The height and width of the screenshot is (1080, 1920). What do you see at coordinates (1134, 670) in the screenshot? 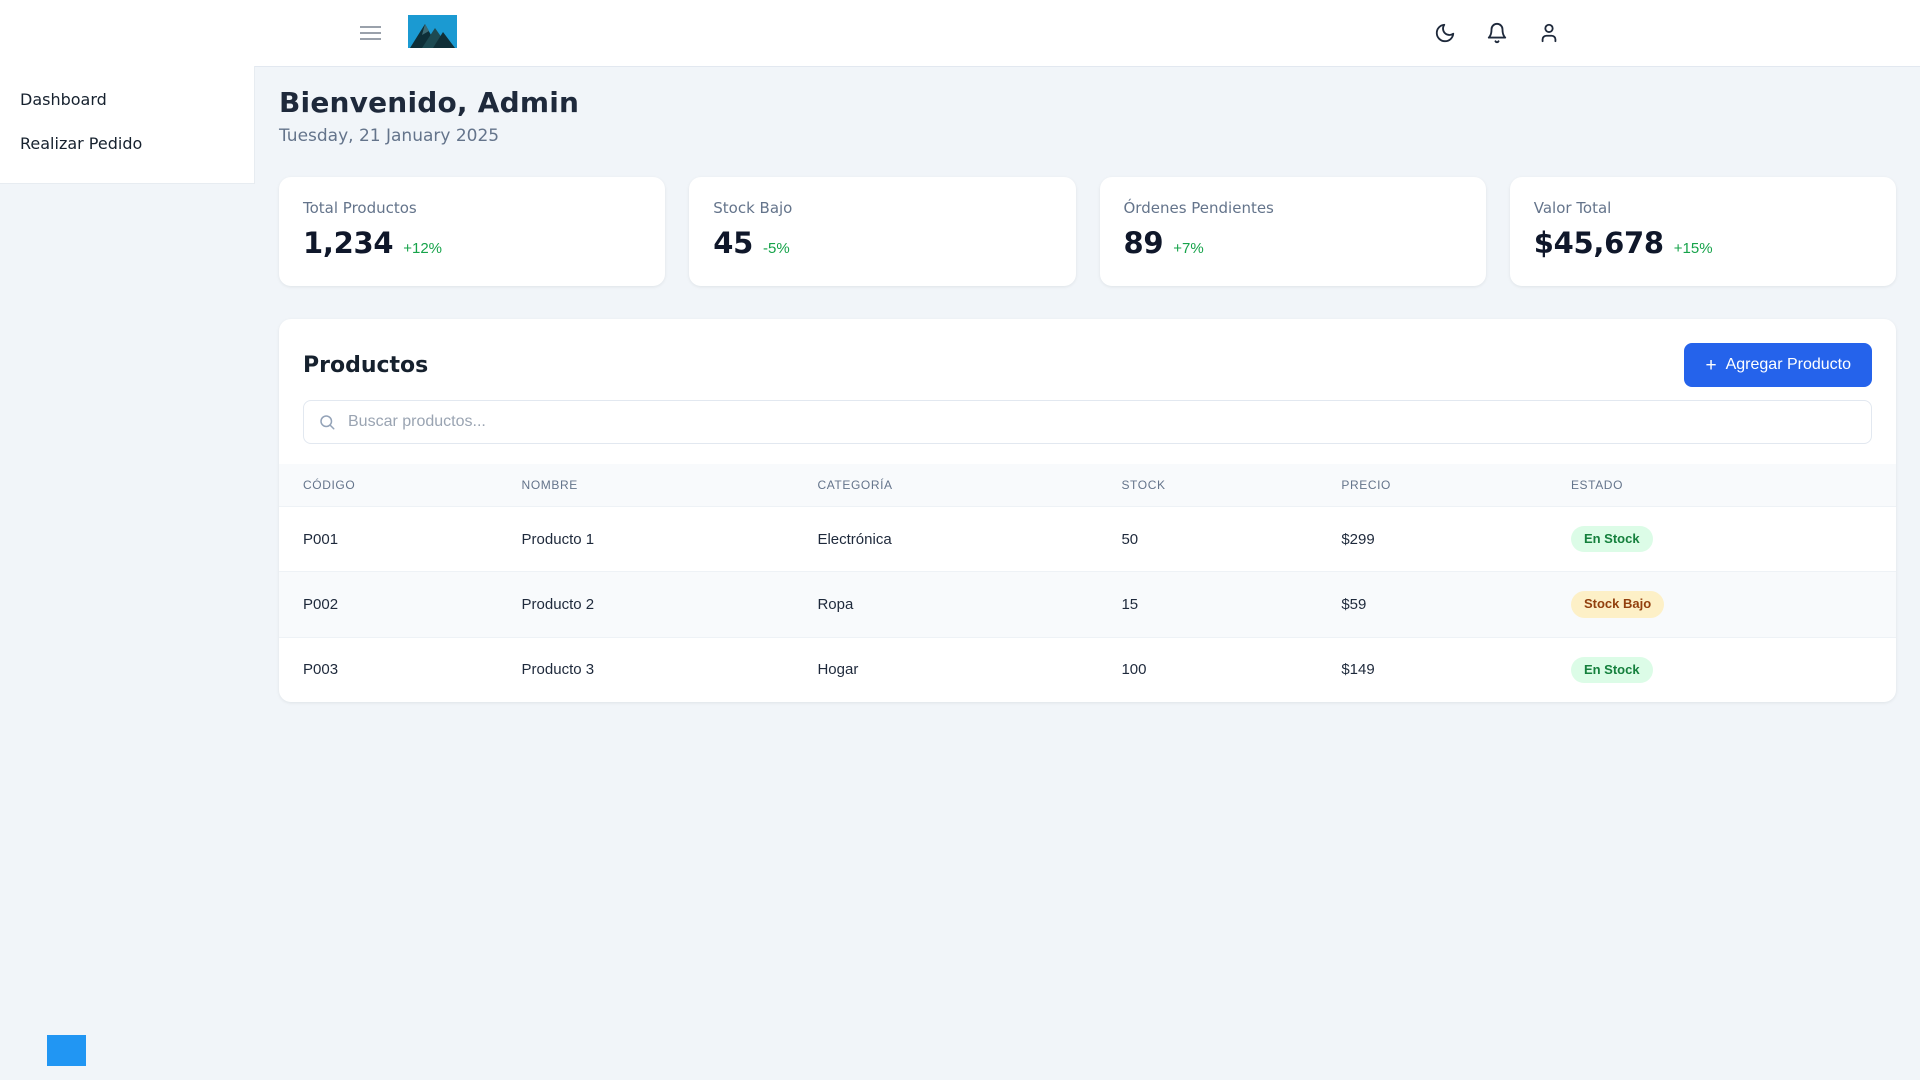
I see `cell-stock: 100` at bounding box center [1134, 670].